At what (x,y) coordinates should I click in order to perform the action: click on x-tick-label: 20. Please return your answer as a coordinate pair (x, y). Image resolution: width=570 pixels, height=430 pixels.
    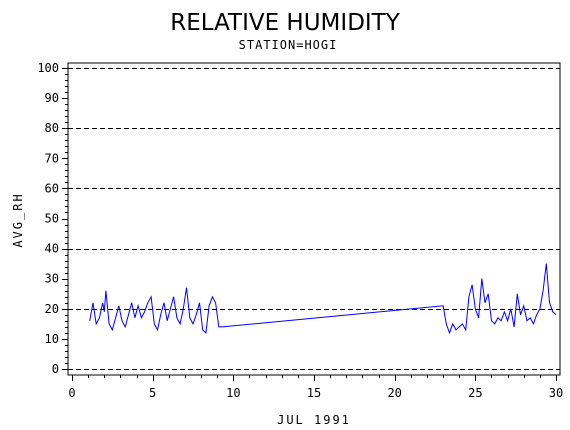
    Looking at the image, I should click on (394, 393).